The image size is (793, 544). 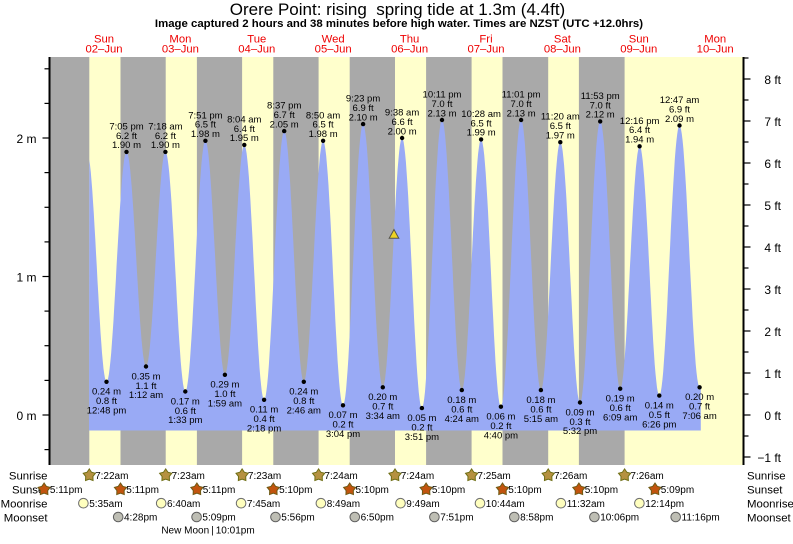 I want to click on svg-text: 05–Jun, so click(x=333, y=50).